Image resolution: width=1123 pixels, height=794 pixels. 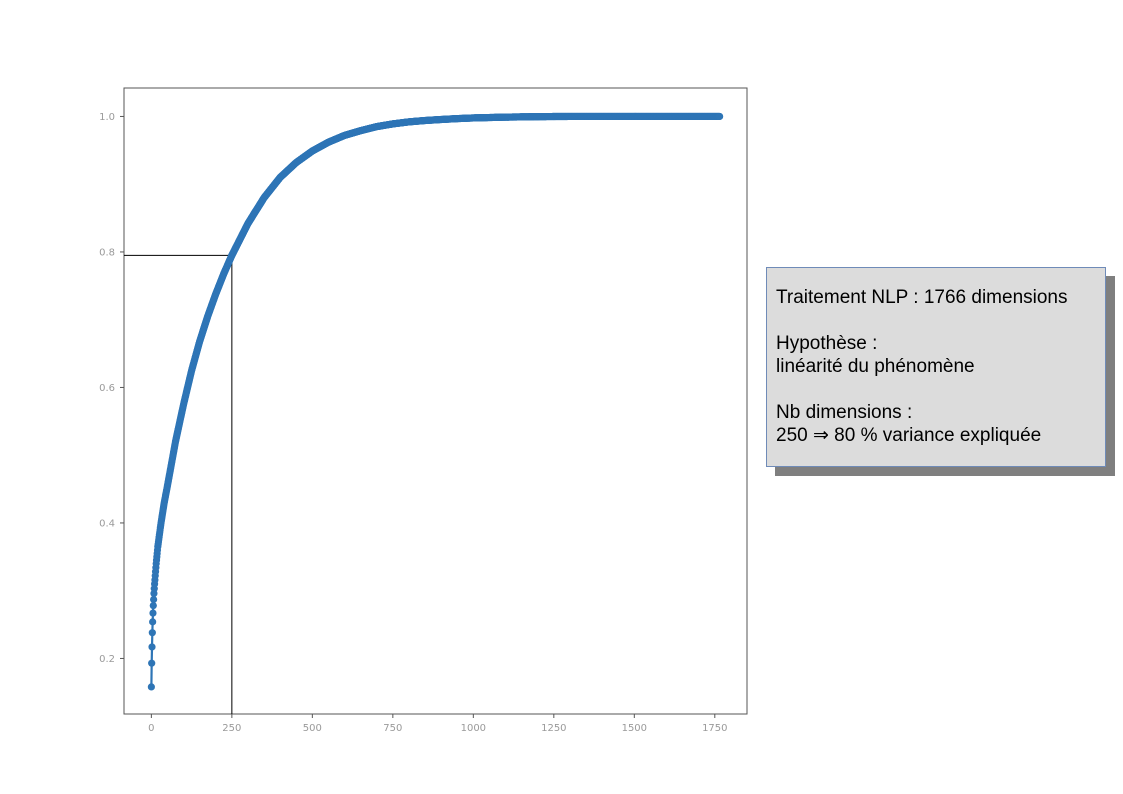 I want to click on annotation-line-5: 250 ⇒ 80 % variance expliquée, so click(x=909, y=435).